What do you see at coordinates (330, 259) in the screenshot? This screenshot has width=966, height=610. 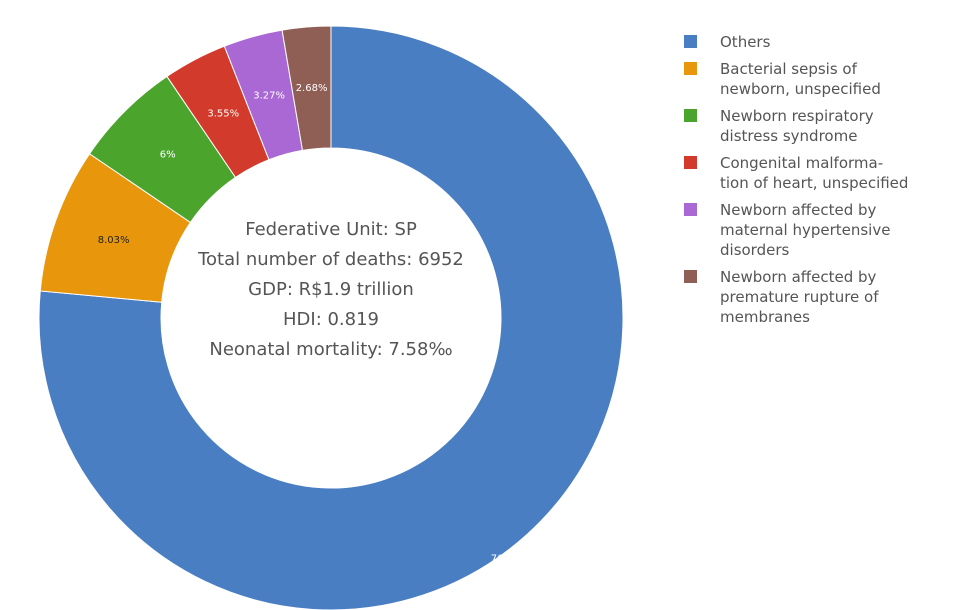 I see `center-info-line-2: Total number of deaths: 6952` at bounding box center [330, 259].